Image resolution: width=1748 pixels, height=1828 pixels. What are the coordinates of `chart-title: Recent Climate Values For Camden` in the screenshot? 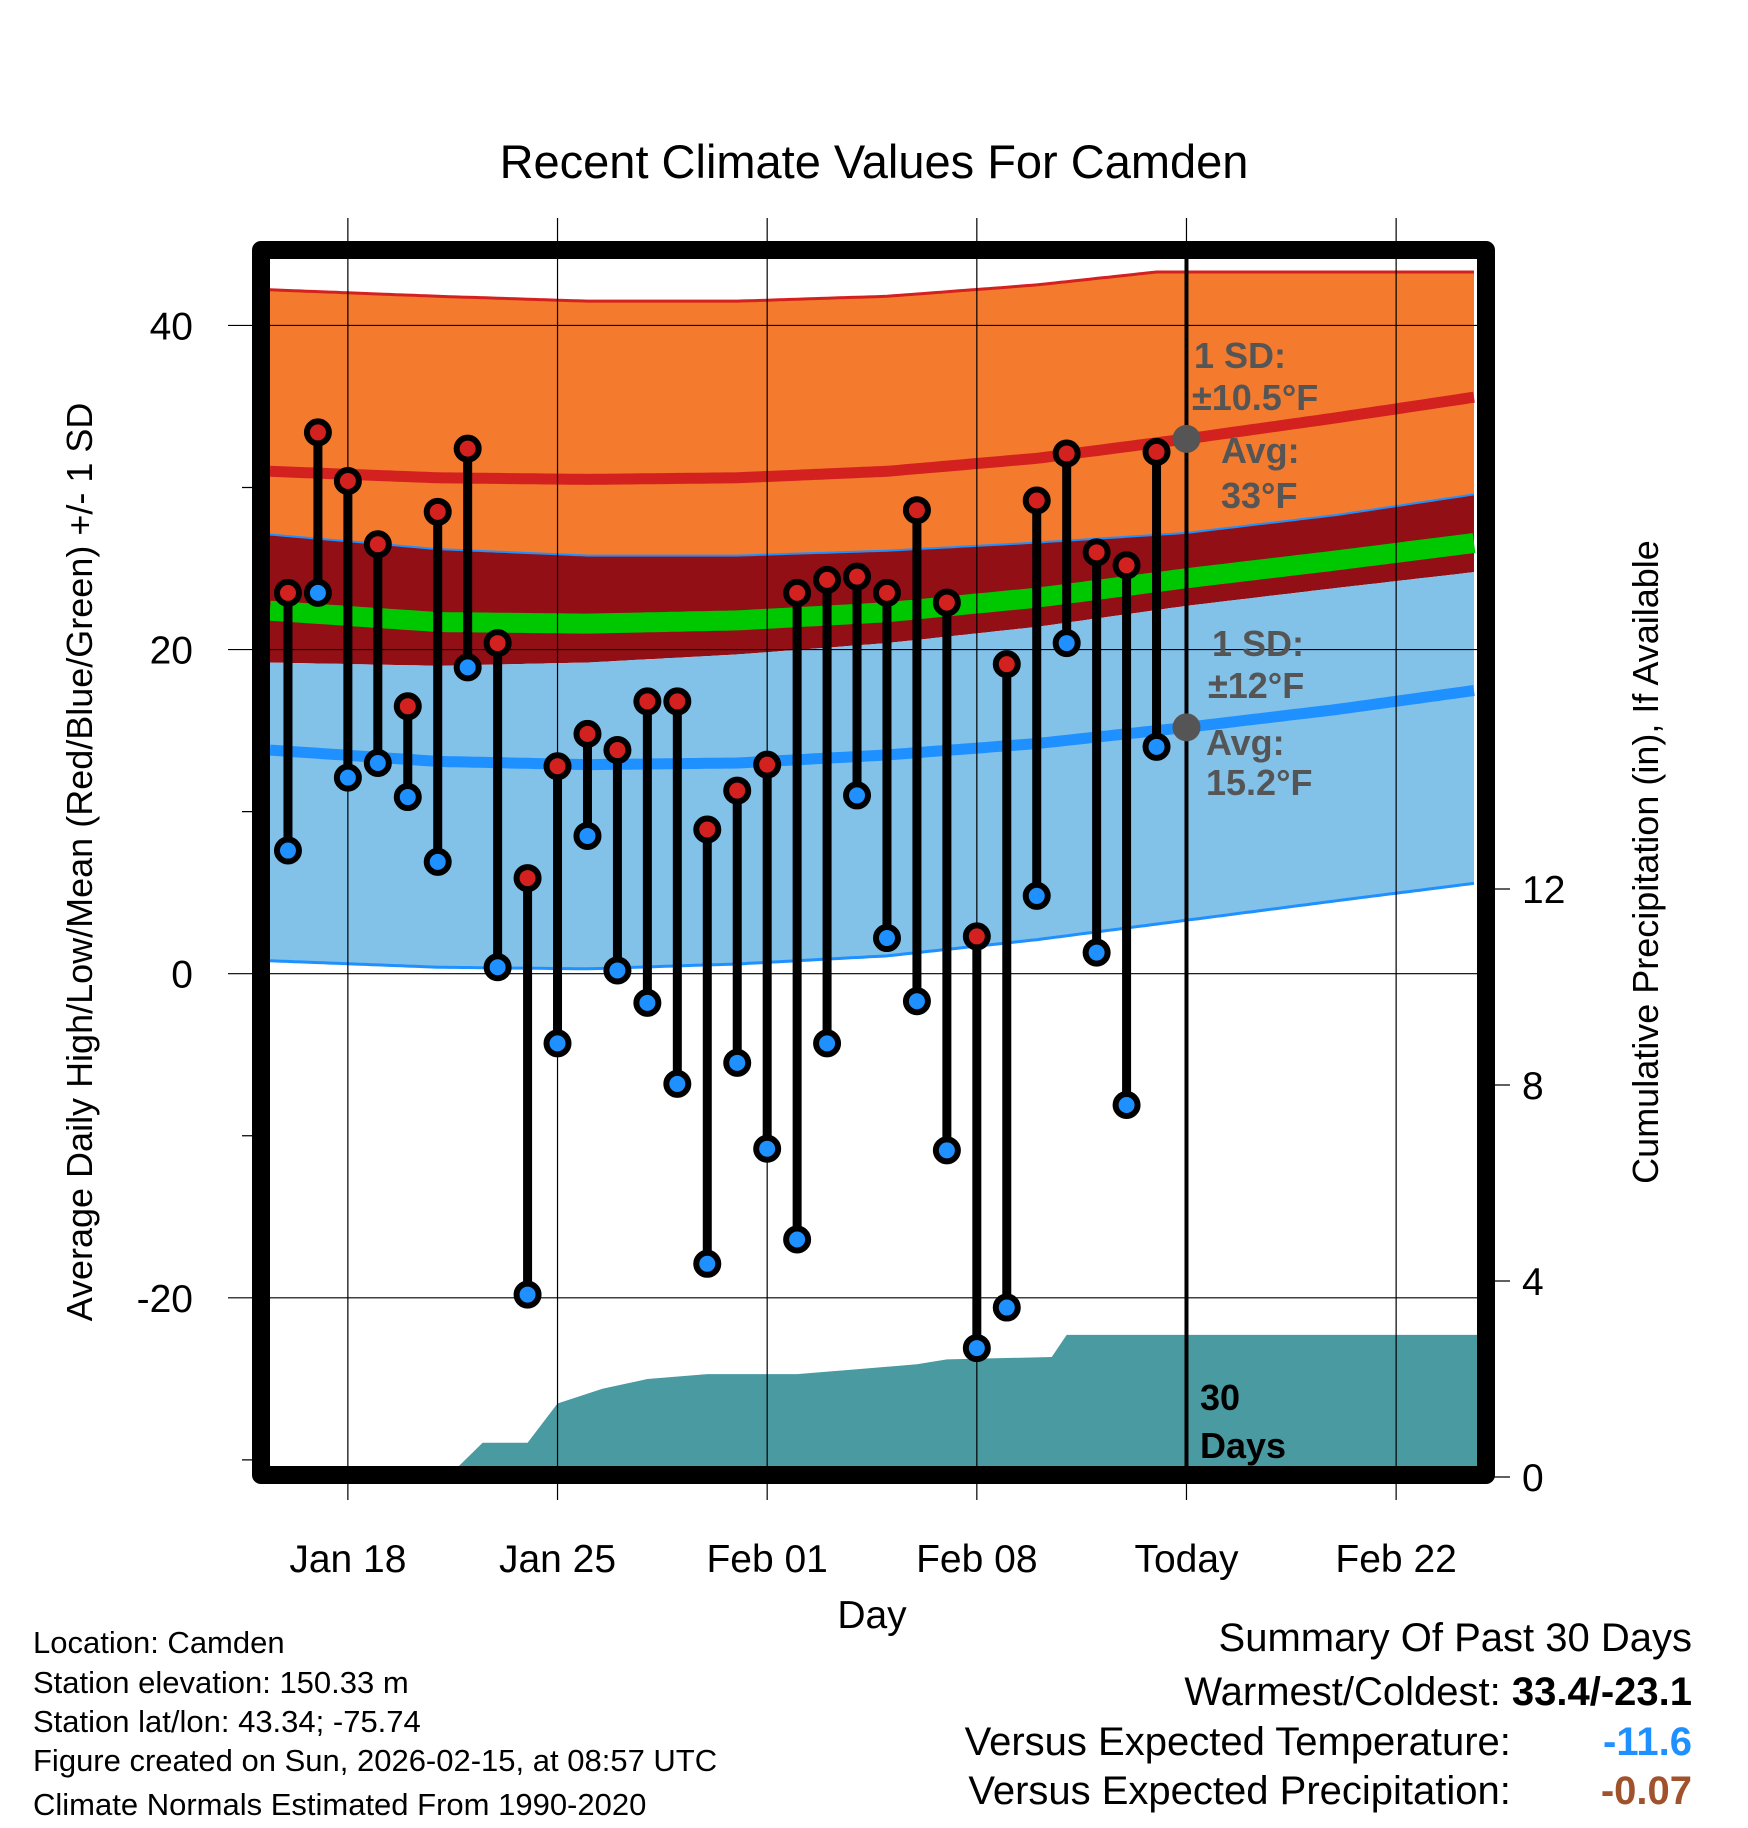 It's located at (874, 161).